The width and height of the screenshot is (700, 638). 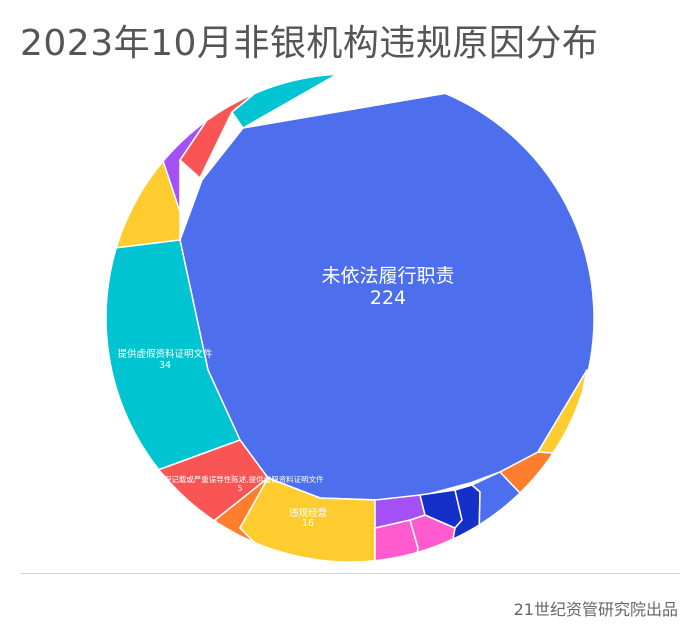 I want to click on cell-red-bottom, so click(x=213, y=481).